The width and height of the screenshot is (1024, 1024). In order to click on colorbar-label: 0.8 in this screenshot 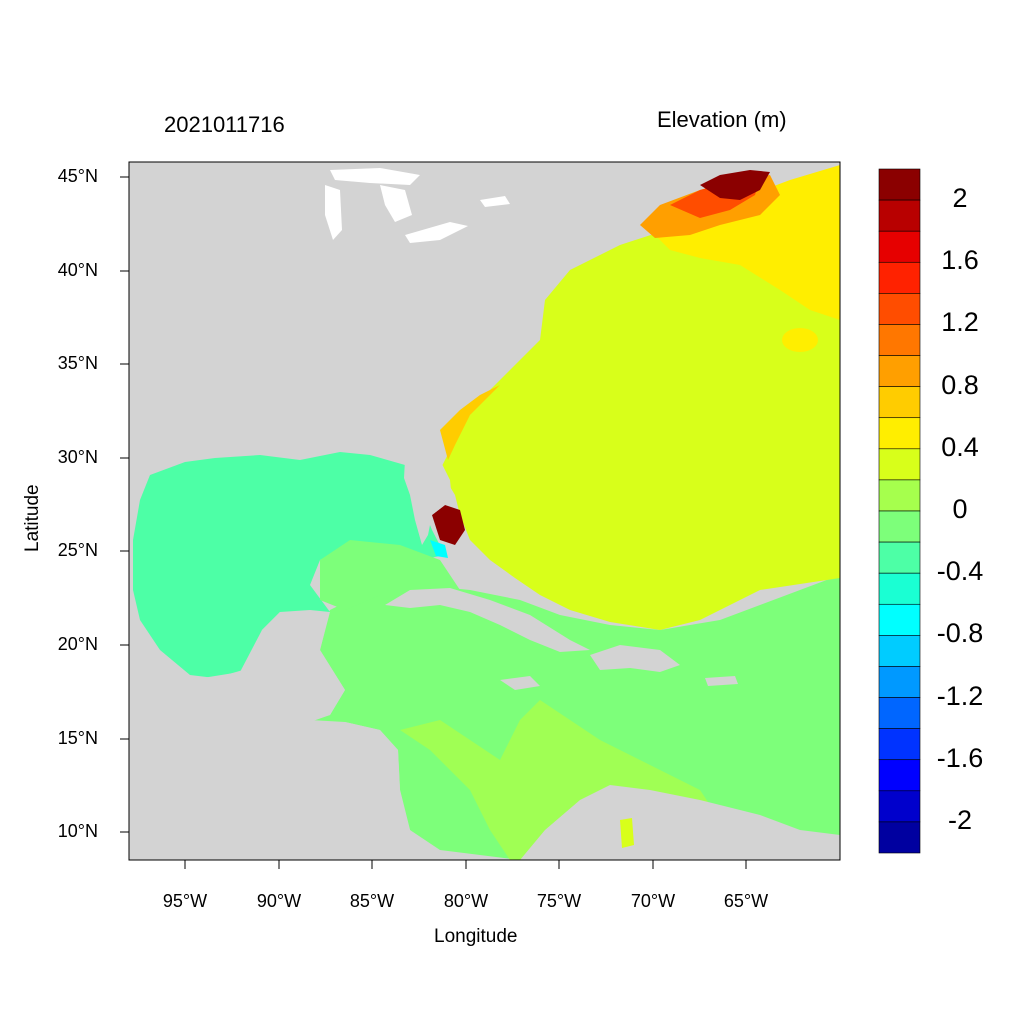, I will do `click(960, 384)`.